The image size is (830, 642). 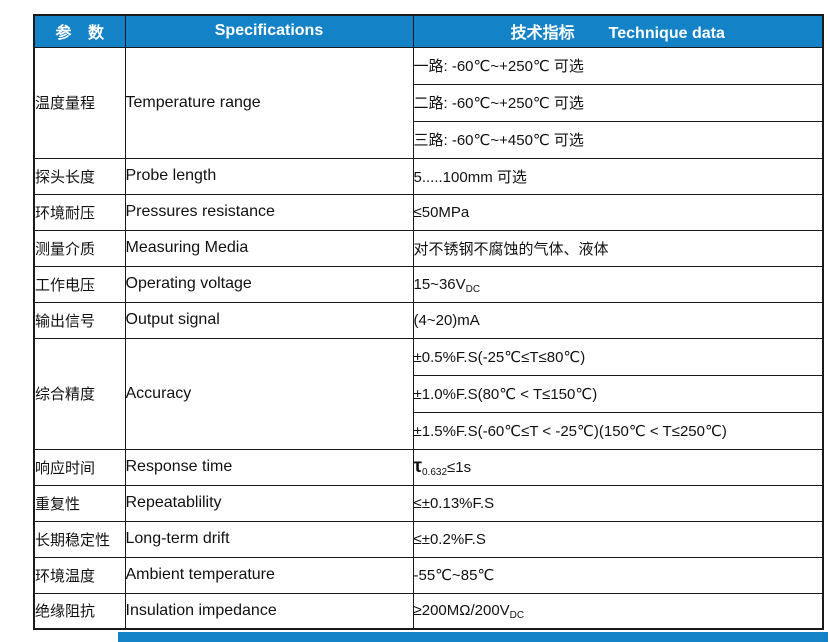 What do you see at coordinates (79, 611) in the screenshot?
I see `param-name-cn: 绝缘阻抗` at bounding box center [79, 611].